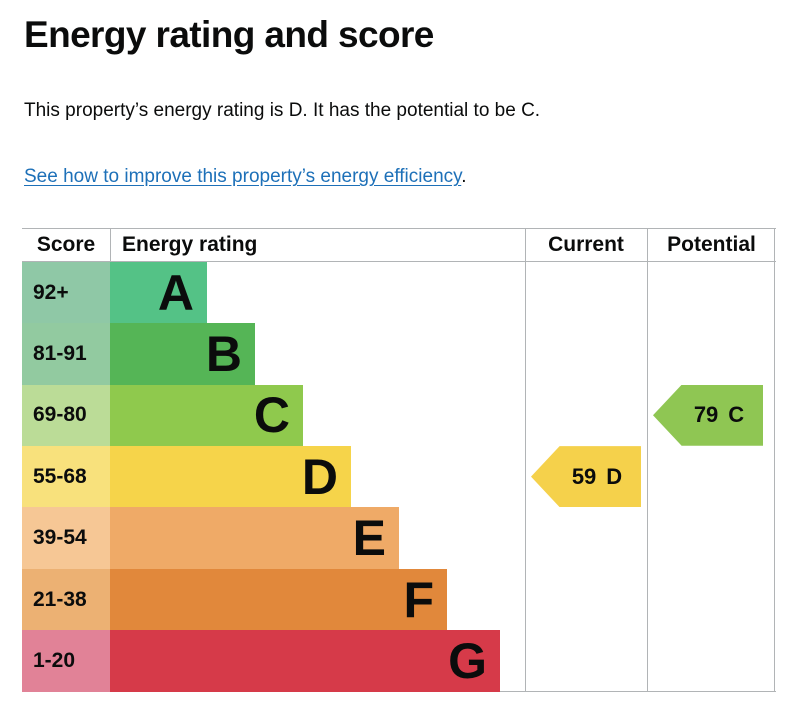 Image resolution: width=800 pixels, height=716 pixels. I want to click on band-row-c: 69-80 C, so click(399, 415).